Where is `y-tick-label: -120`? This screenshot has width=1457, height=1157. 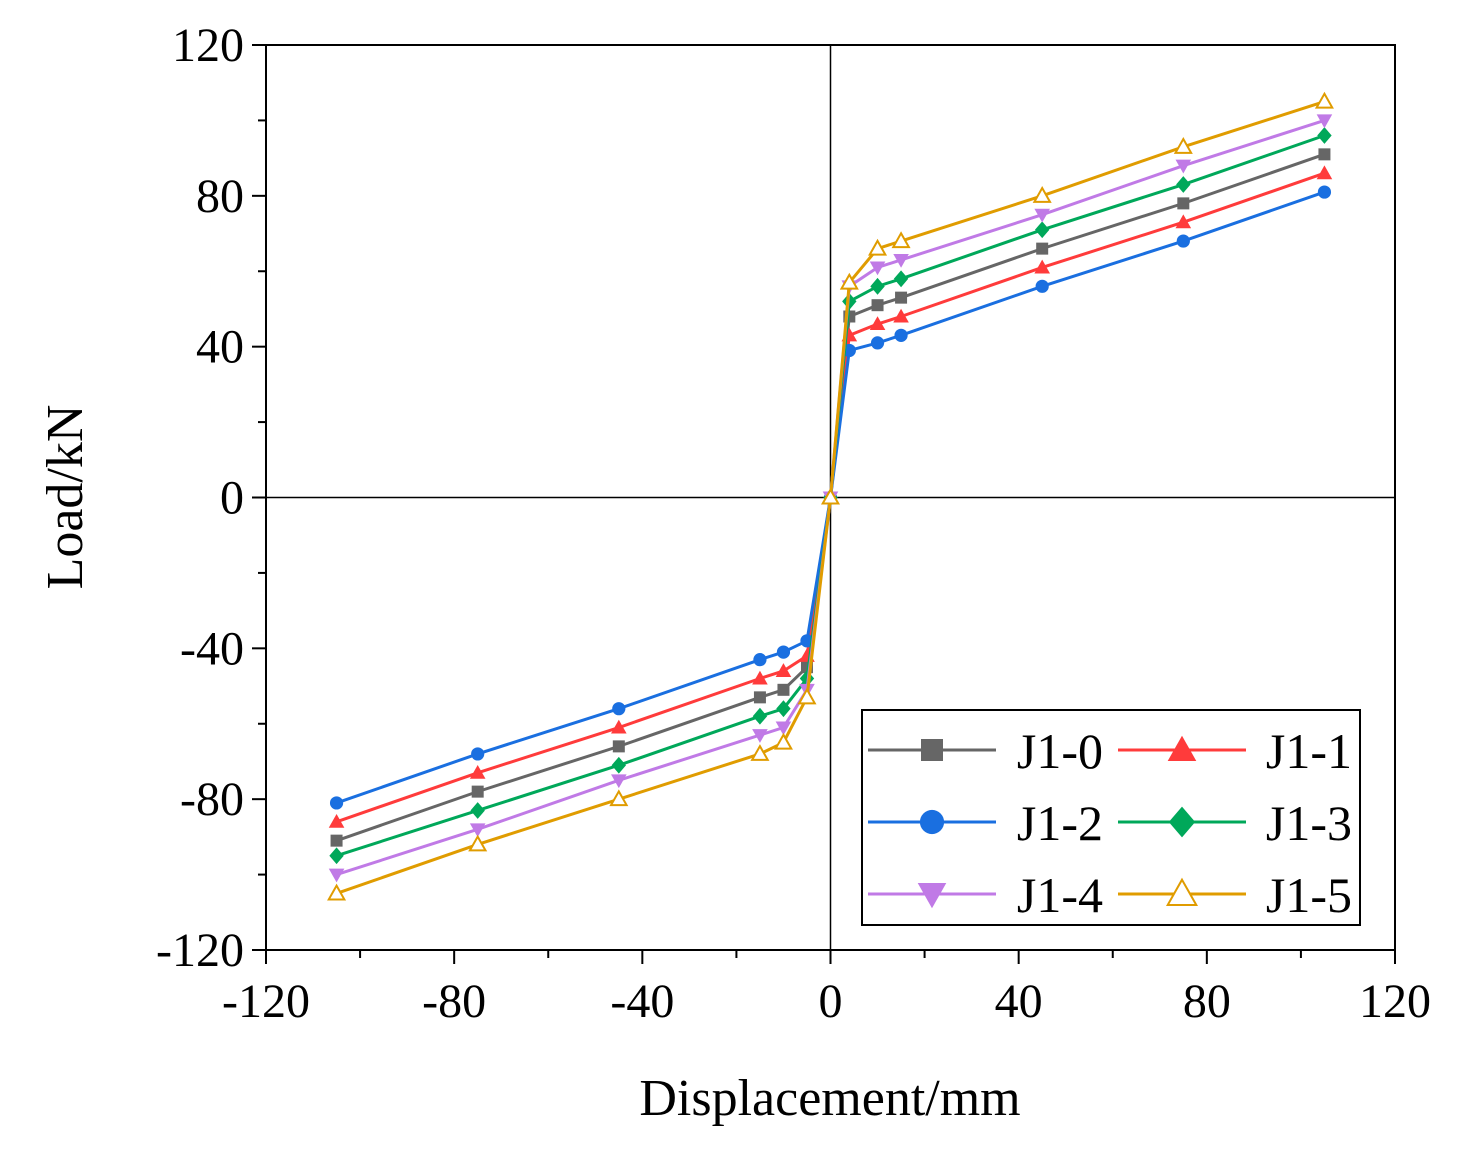 y-tick-label: -120 is located at coordinates (200, 950).